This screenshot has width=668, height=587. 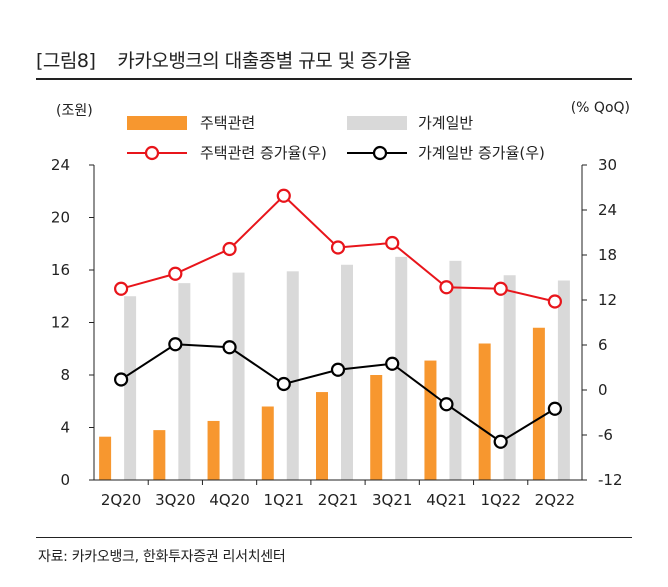 What do you see at coordinates (60, 218) in the screenshot?
I see `left-tick-label: 20` at bounding box center [60, 218].